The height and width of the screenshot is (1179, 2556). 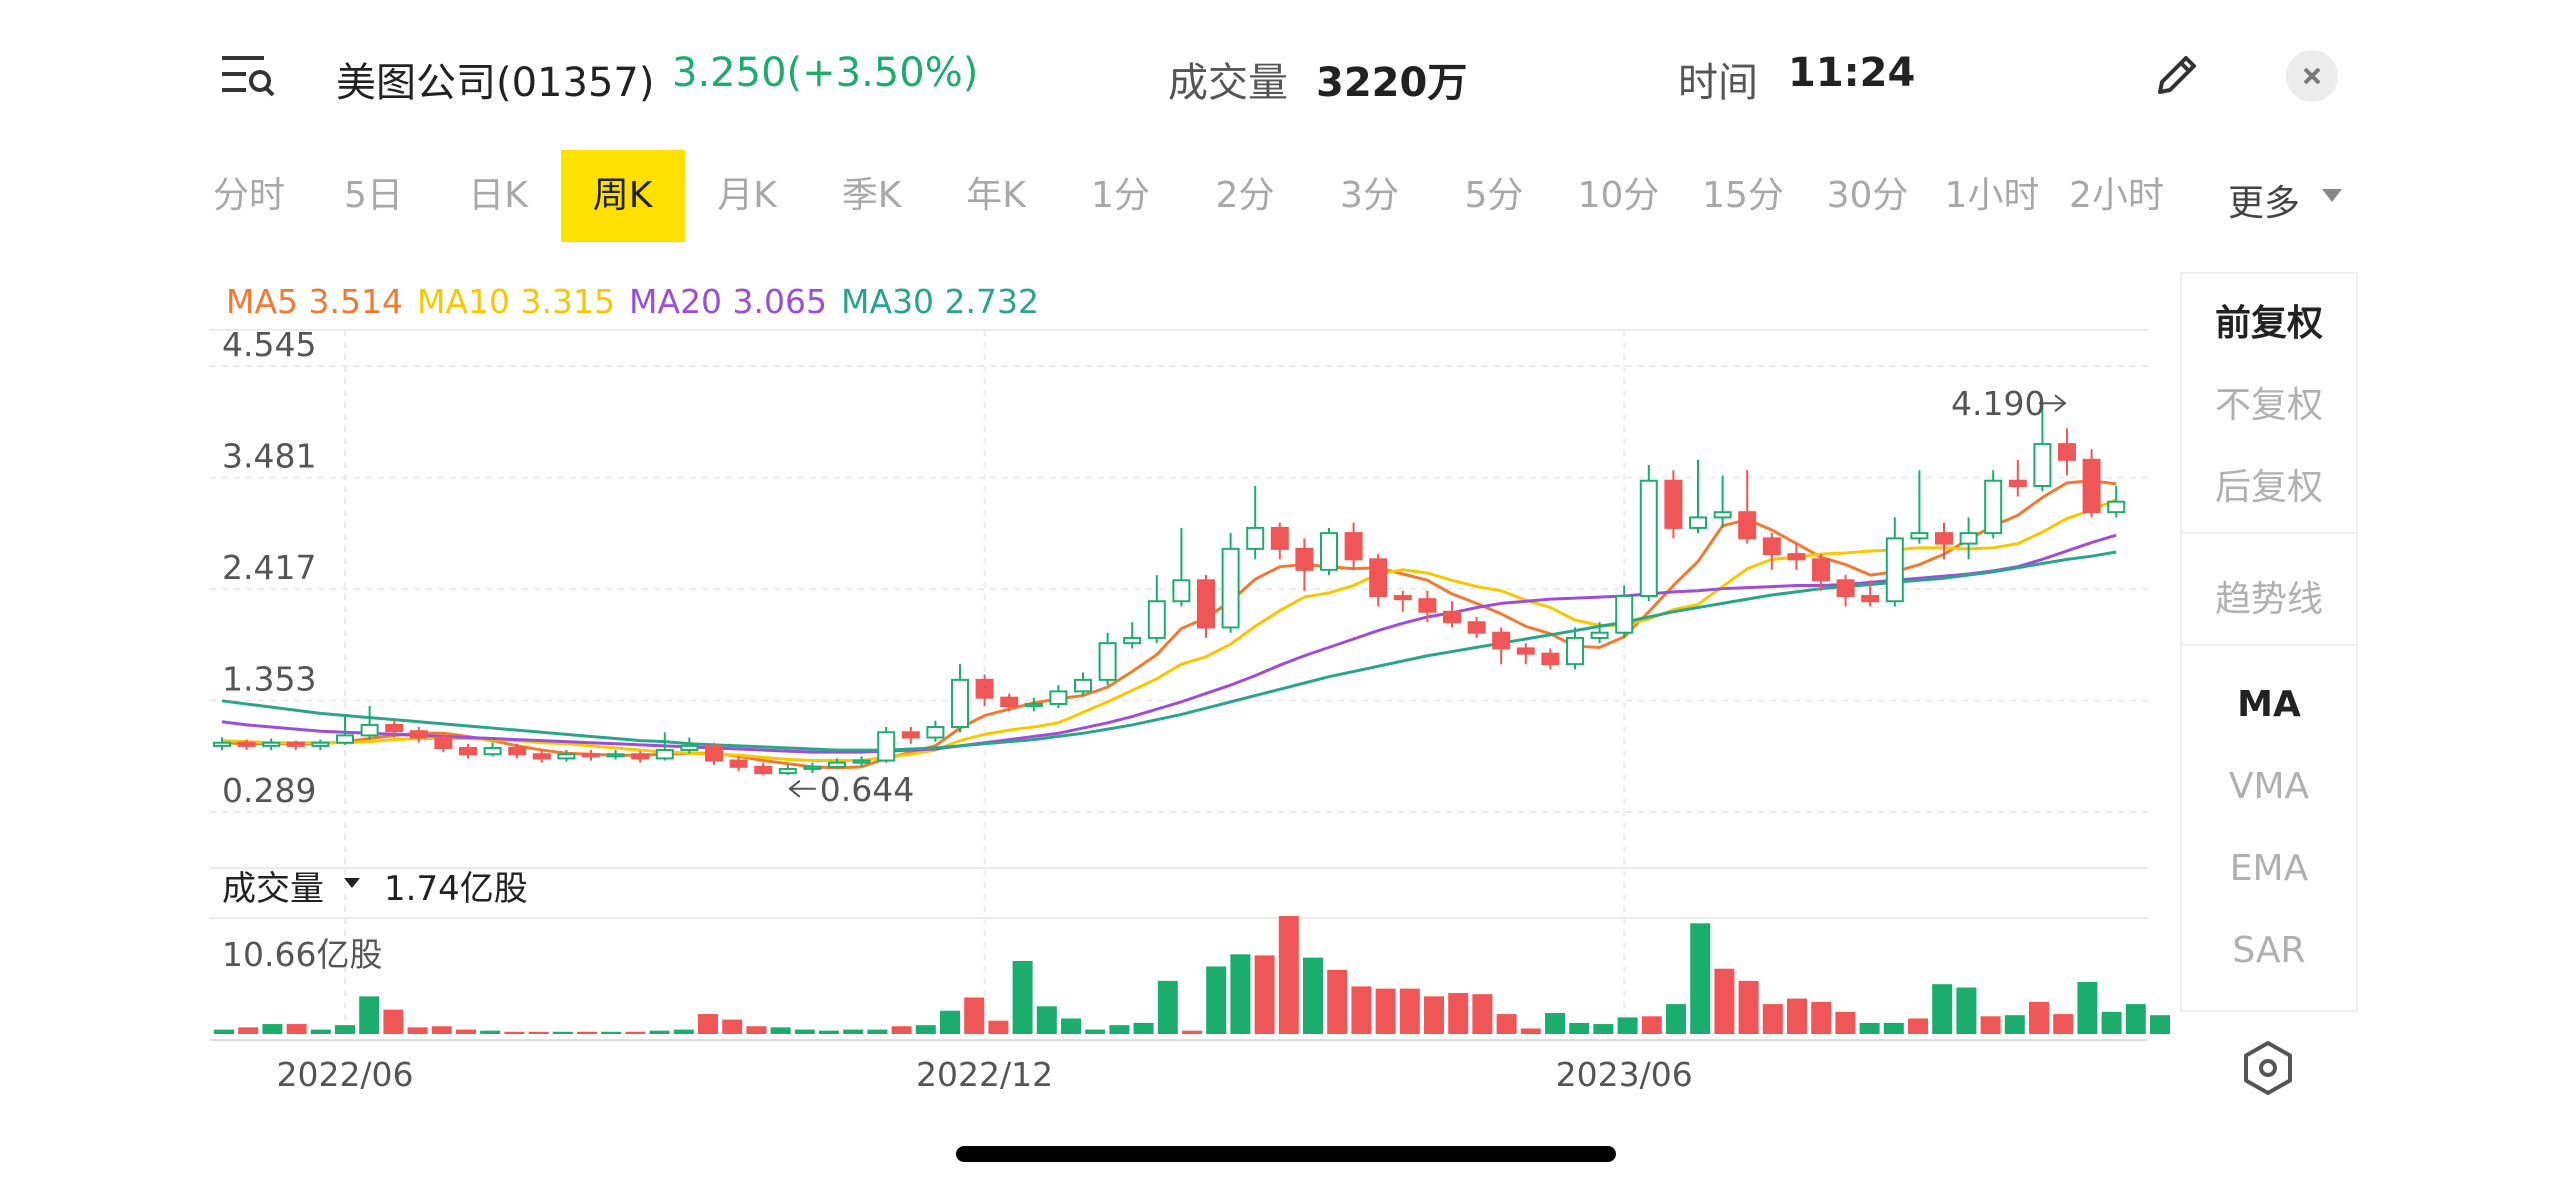 I want to click on stock-price-change: 3.250(+3.50%), so click(x=825, y=73).